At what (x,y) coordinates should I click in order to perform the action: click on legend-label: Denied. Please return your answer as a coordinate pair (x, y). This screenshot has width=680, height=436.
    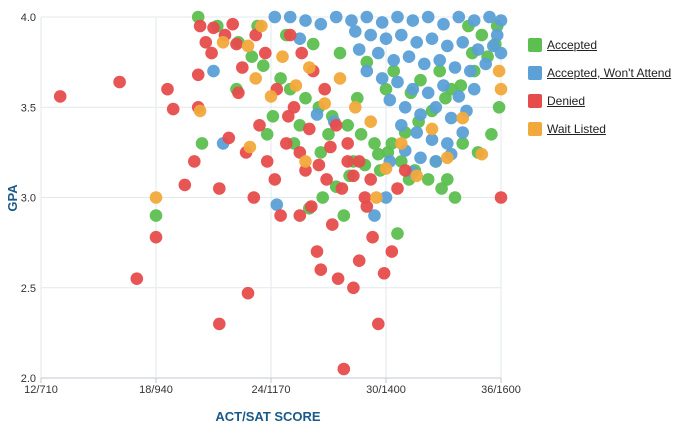
    Looking at the image, I should click on (566, 101).